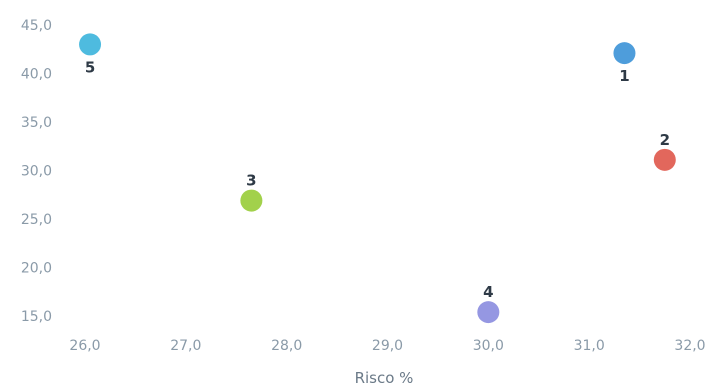 The image size is (713, 388). Describe the element at coordinates (36, 26) in the screenshot. I see `y-tick-label: 45,0` at that location.